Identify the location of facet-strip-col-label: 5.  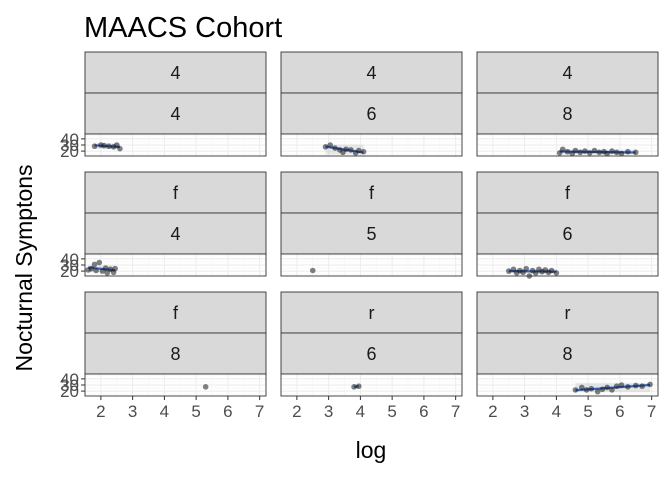
(371, 234).